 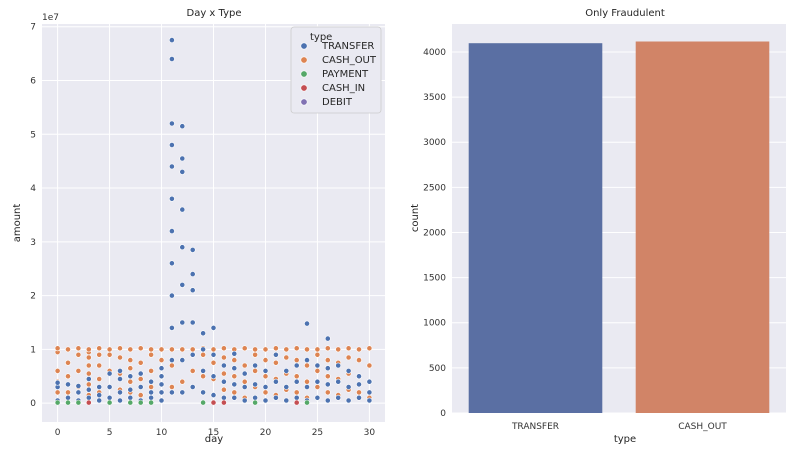 What do you see at coordinates (343, 88) in the screenshot?
I see `legend-label-cash-in: CASH_IN` at bounding box center [343, 88].